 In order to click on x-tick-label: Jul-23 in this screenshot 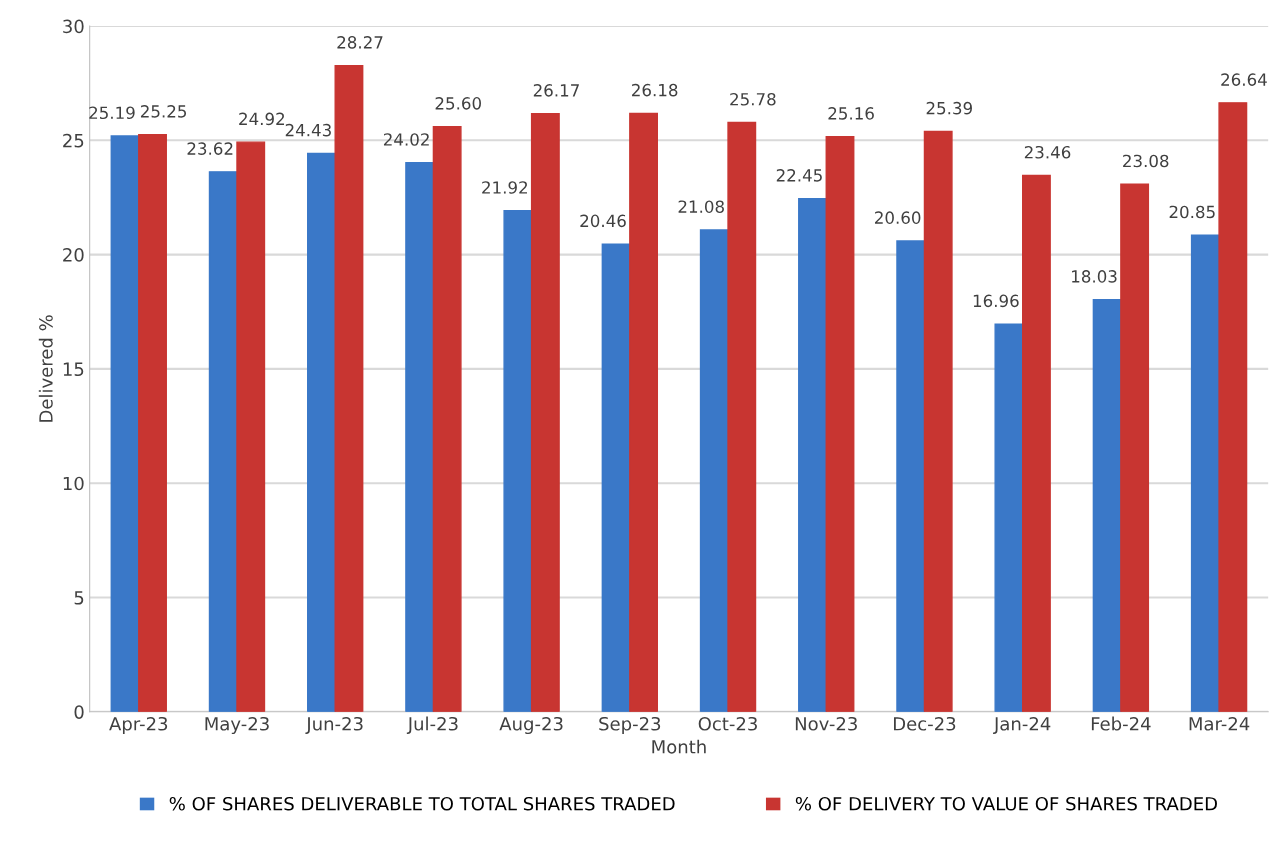, I will do `click(432, 725)`.